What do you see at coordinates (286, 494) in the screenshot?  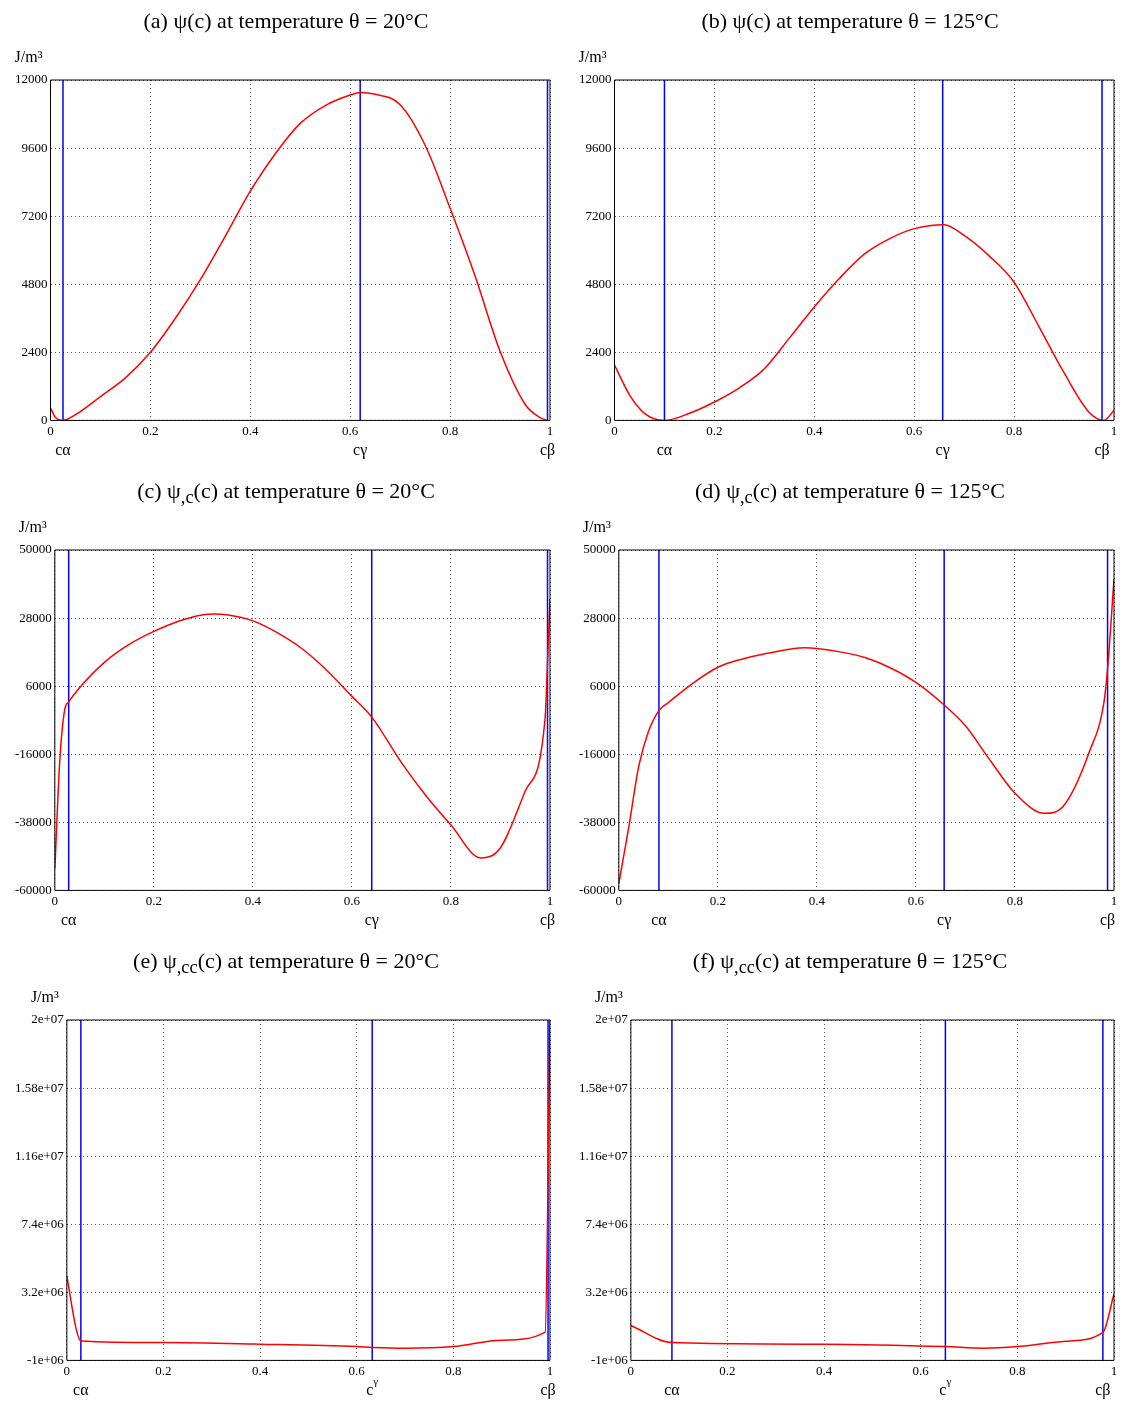 I see `chart-title: (c) ψ$_{,c}$(c) at temperature θ = 20°C` at bounding box center [286, 494].